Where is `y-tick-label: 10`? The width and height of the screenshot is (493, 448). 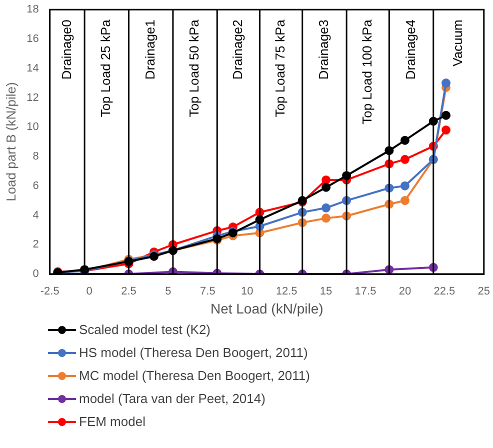 y-tick-label: 10 is located at coordinates (32, 127).